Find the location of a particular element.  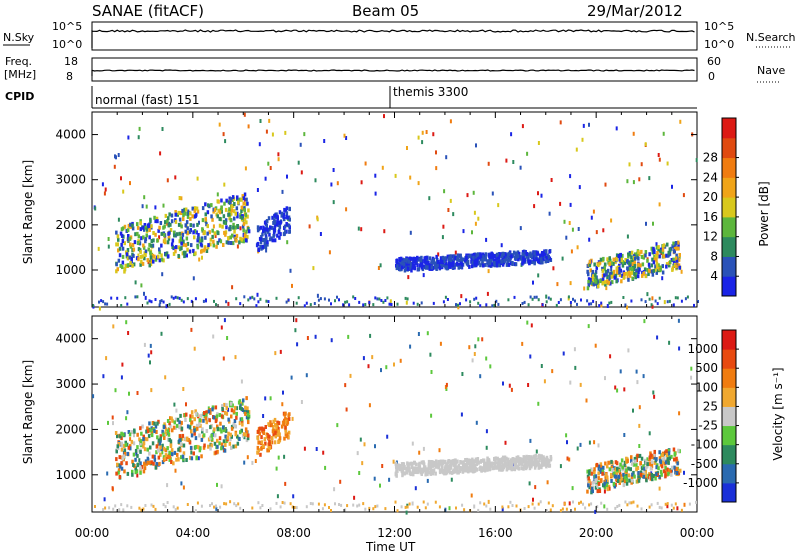

freq-tick-bottom: 8 is located at coordinates (69, 76).